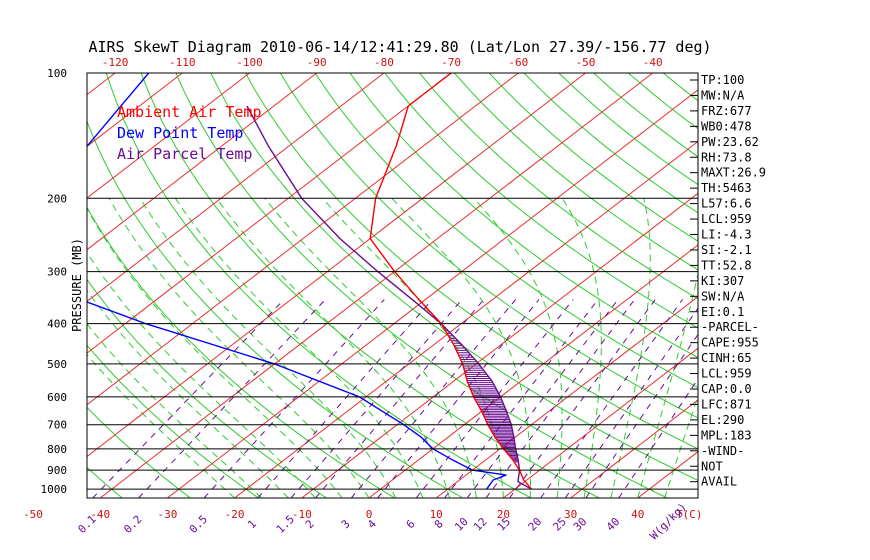  I want to click on stability-index: NOT, so click(712, 466).